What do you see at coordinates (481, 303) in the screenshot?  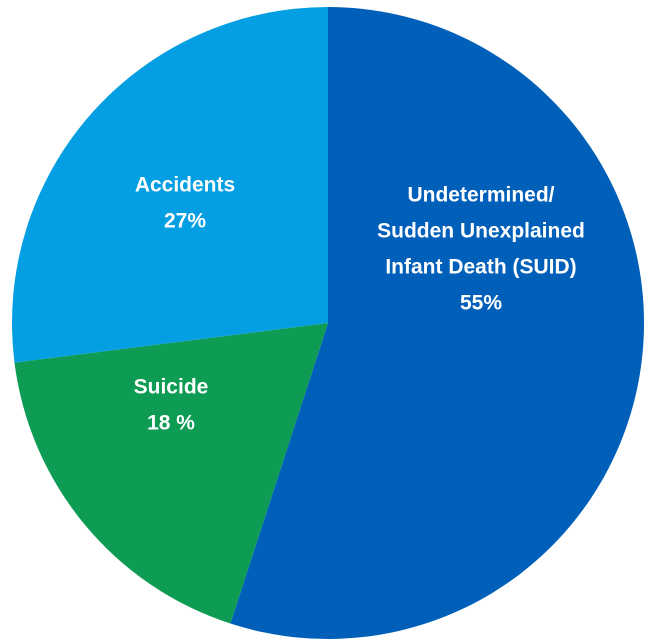 I see `slice-value-label: 55%` at bounding box center [481, 303].